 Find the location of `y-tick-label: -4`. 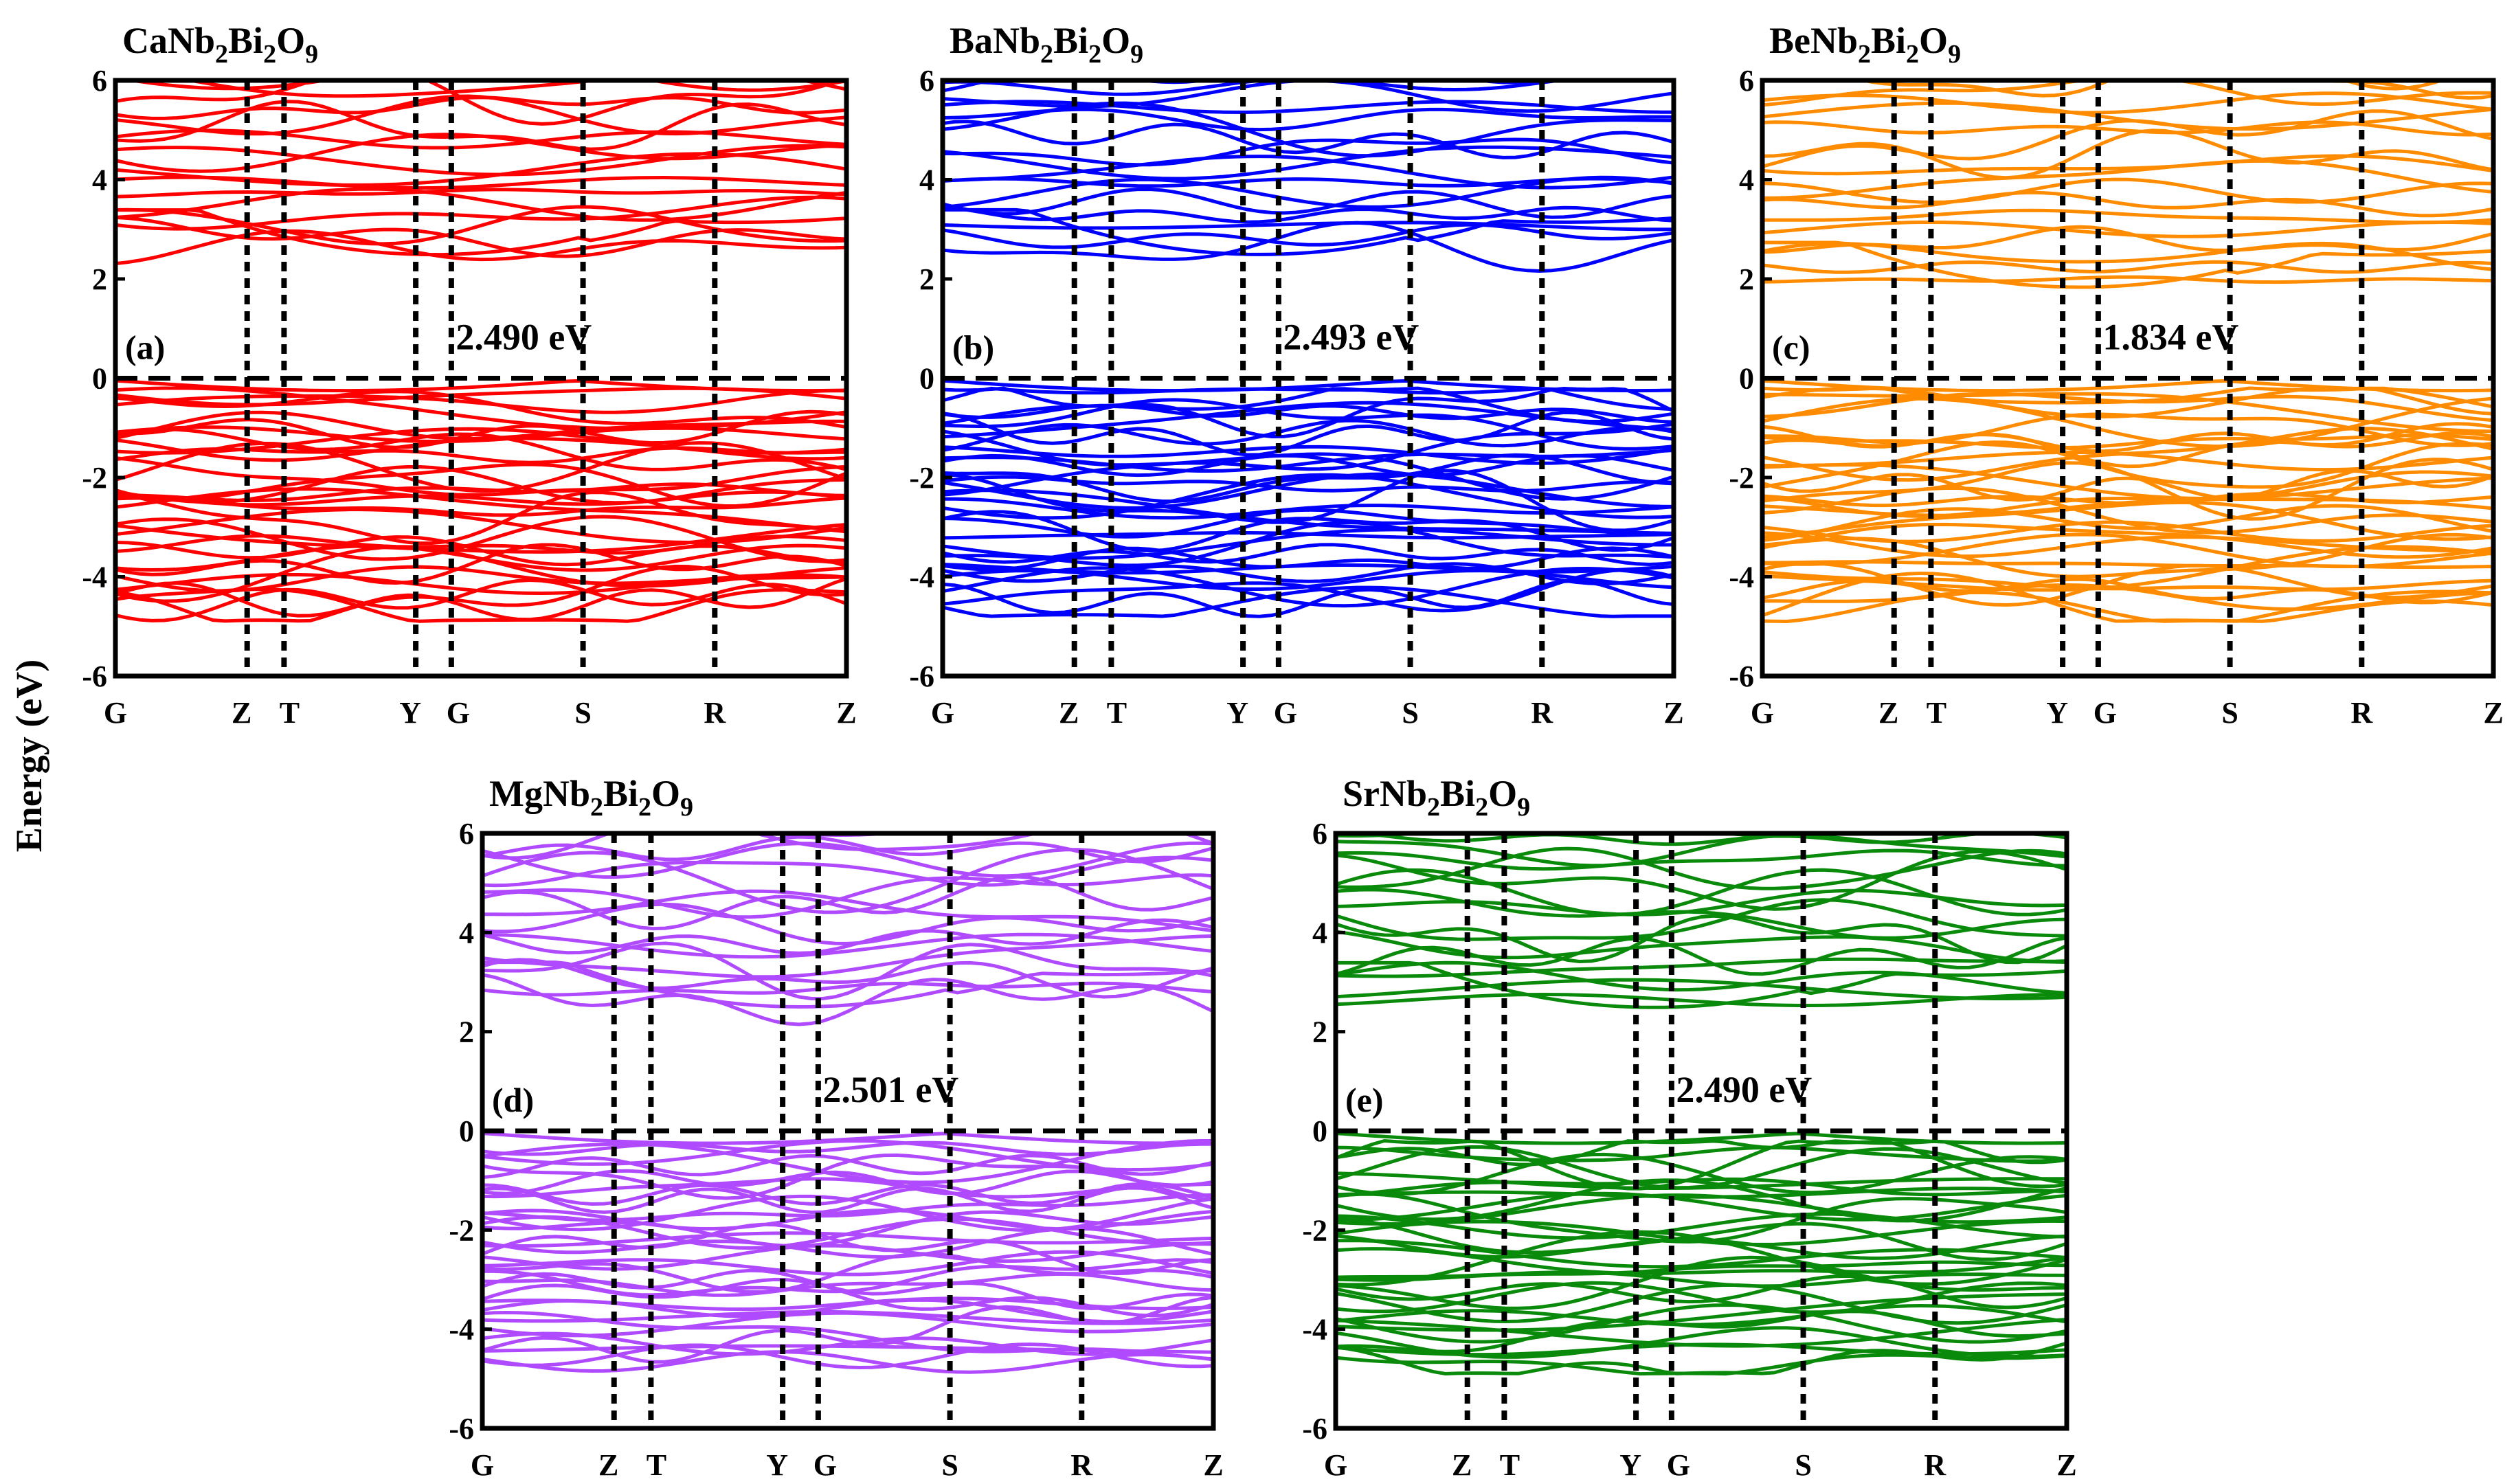

y-tick-label: -4 is located at coordinates (94, 577).